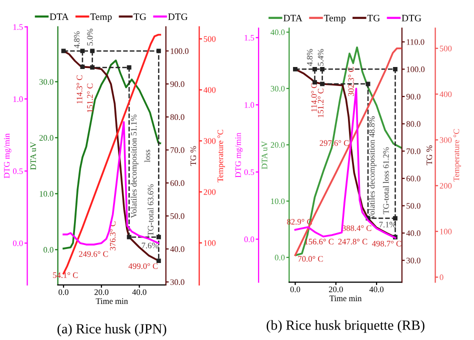  I want to click on annotation: 5.0%, so click(90, 37).